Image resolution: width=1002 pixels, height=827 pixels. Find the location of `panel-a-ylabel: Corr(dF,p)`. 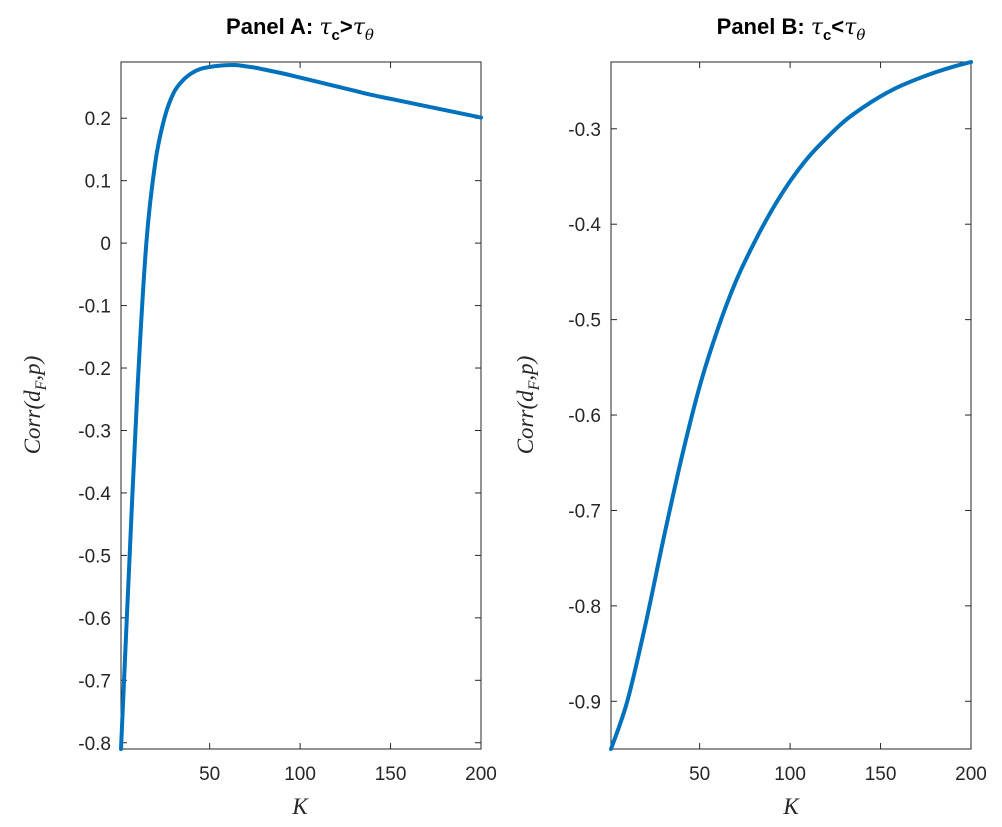

panel-a-ylabel: Corr(dF,p) is located at coordinates (35, 405).